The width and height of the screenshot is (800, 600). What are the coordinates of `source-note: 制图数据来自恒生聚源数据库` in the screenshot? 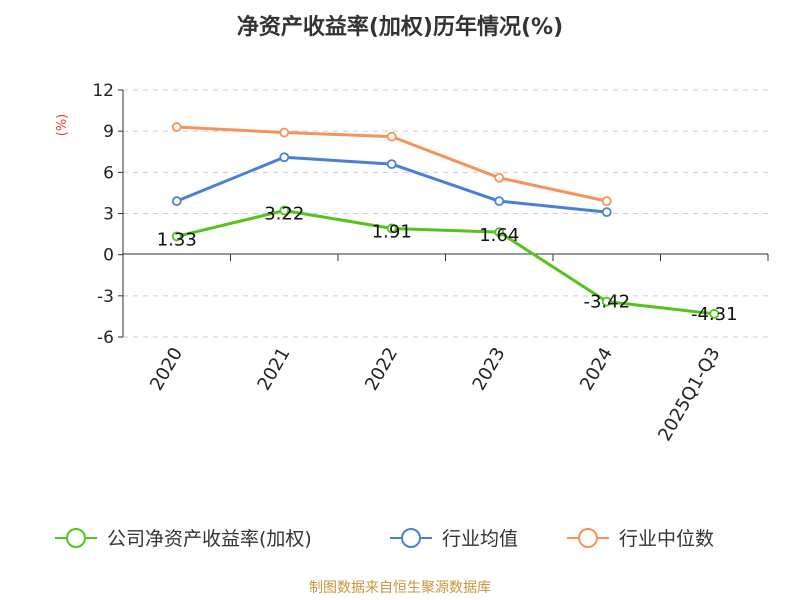 It's located at (400, 588).